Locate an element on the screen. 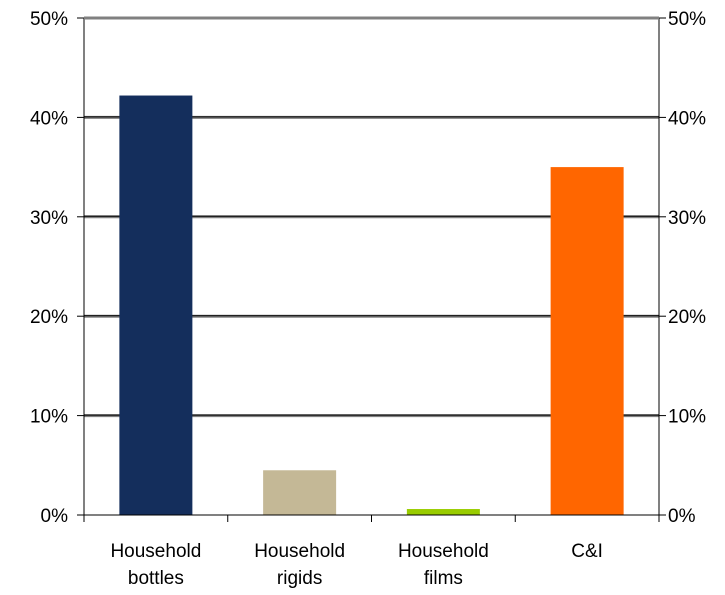  x-category-label: Household bottles is located at coordinates (155, 565).